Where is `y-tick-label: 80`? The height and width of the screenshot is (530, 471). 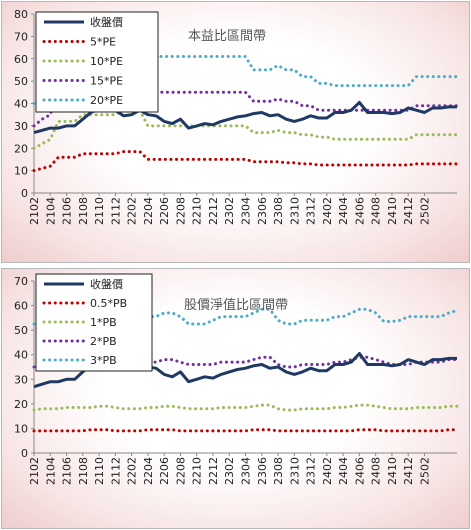
y-tick-label: 80 is located at coordinates (21, 14).